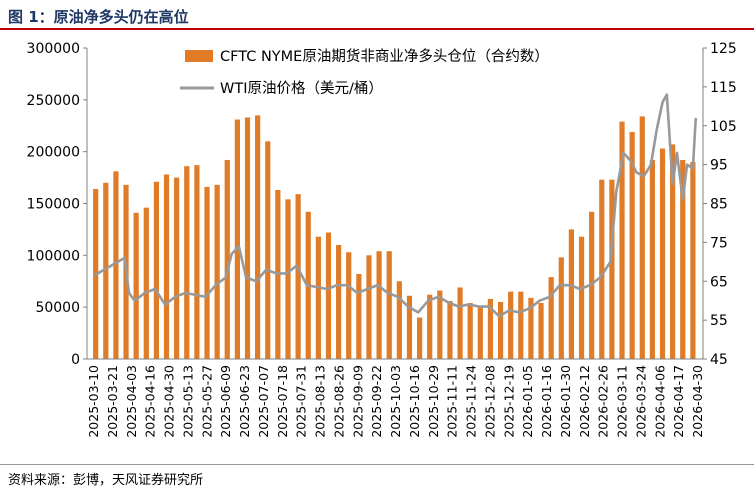 This screenshot has height=490, width=754. What do you see at coordinates (244, 401) in the screenshot?
I see `x-tick-label: 2025-06-23` at bounding box center [244, 401].